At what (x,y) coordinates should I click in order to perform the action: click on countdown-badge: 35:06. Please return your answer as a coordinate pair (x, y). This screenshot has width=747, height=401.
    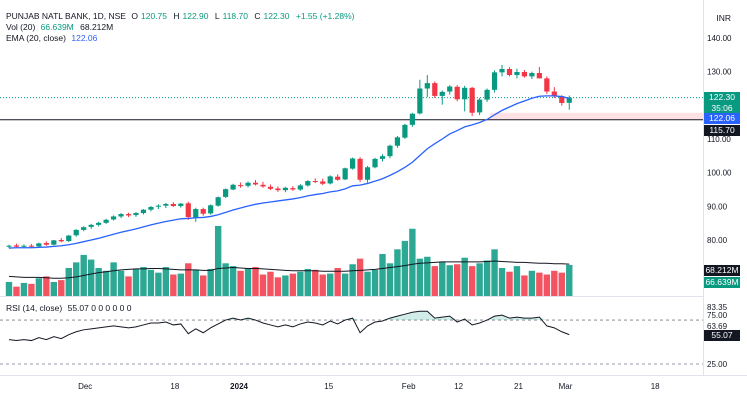
    Looking at the image, I should click on (722, 108).